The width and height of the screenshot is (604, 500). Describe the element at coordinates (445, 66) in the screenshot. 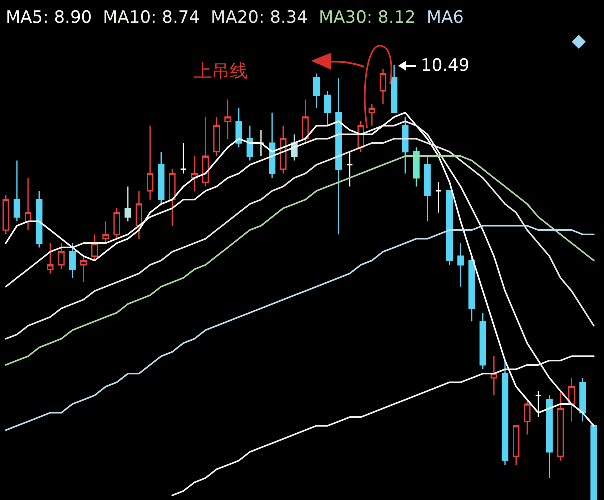

I see `annotation: 10.49` at that location.